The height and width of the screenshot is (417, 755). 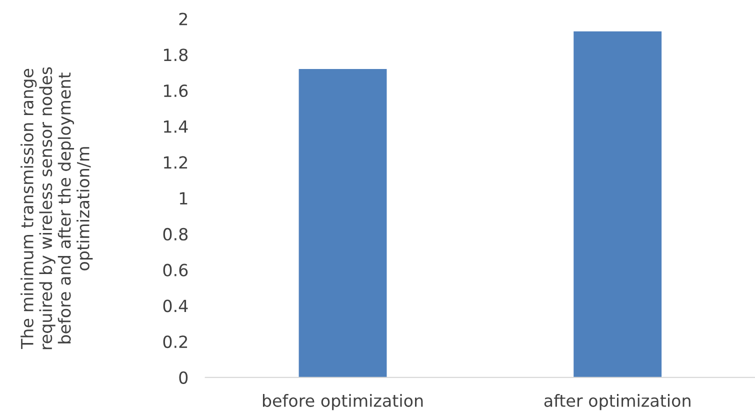 I want to click on x-tick-label: after optimization, so click(x=617, y=402).